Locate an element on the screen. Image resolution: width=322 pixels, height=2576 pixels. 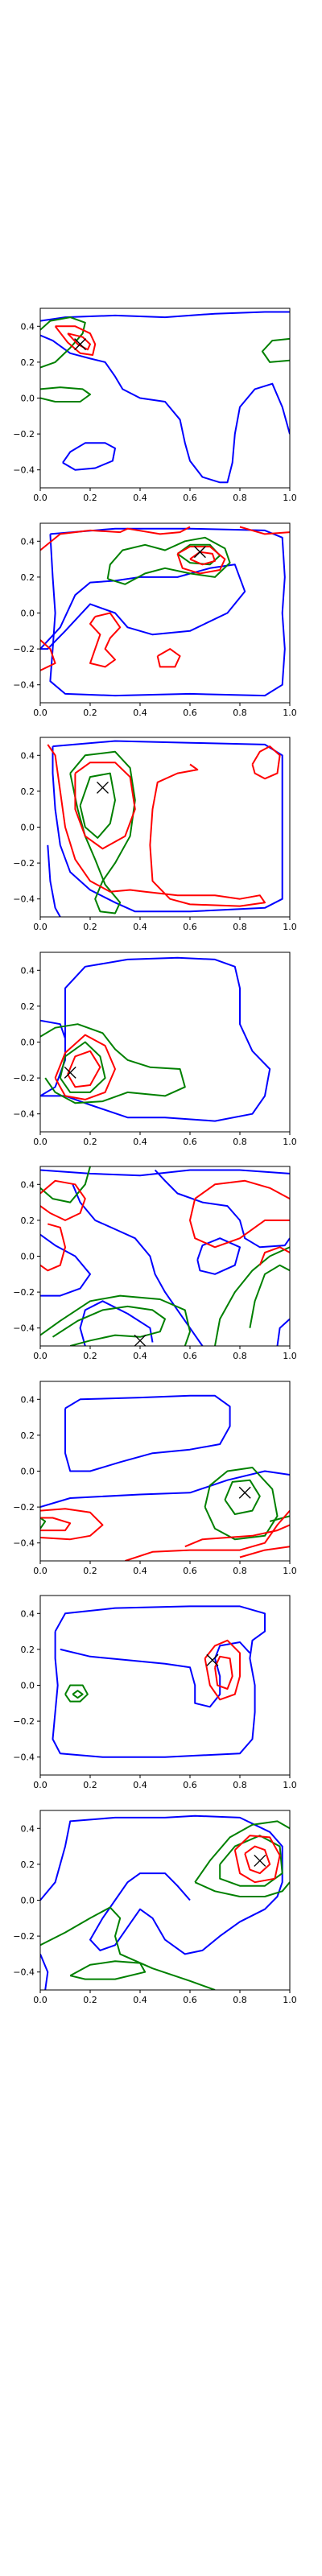
contour-panel-1: 0.0 0.2 0.4 0.6 0.8 1.0 0.4 0.2 0.0 −0.2 −0.4 is located at coordinates (155, 405).